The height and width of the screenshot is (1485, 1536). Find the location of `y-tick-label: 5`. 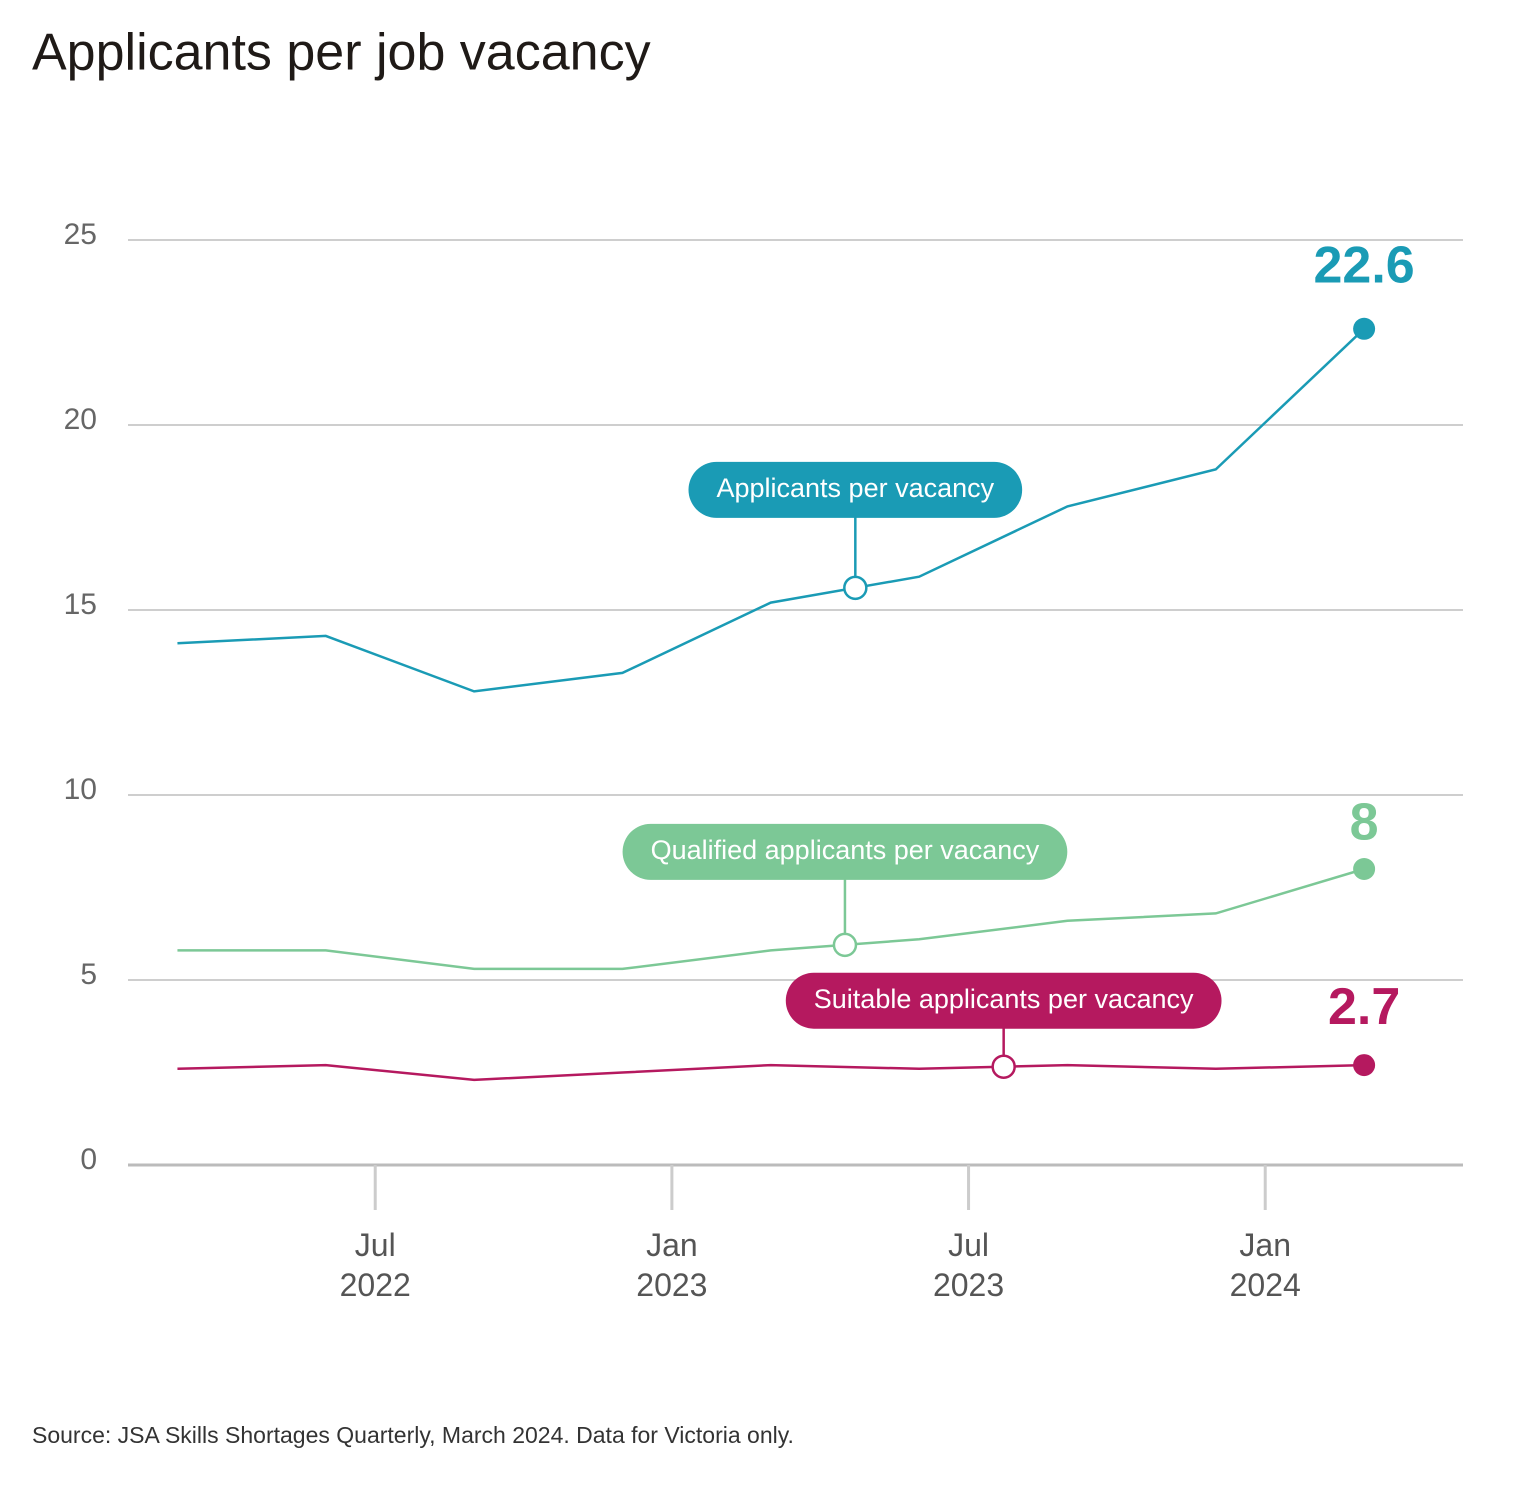

y-tick-label: 5 is located at coordinates (88, 974).